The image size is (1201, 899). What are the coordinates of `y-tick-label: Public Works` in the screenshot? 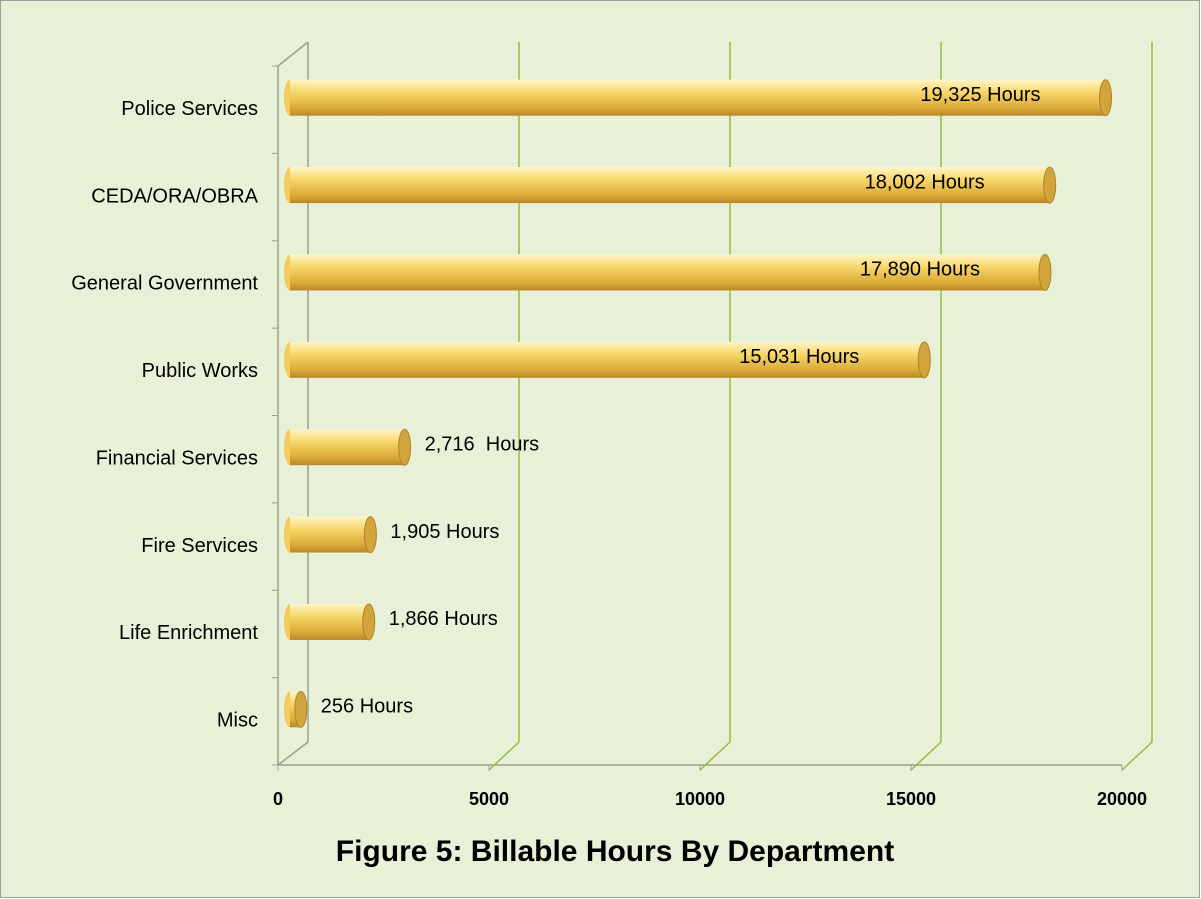 It's located at (200, 371).